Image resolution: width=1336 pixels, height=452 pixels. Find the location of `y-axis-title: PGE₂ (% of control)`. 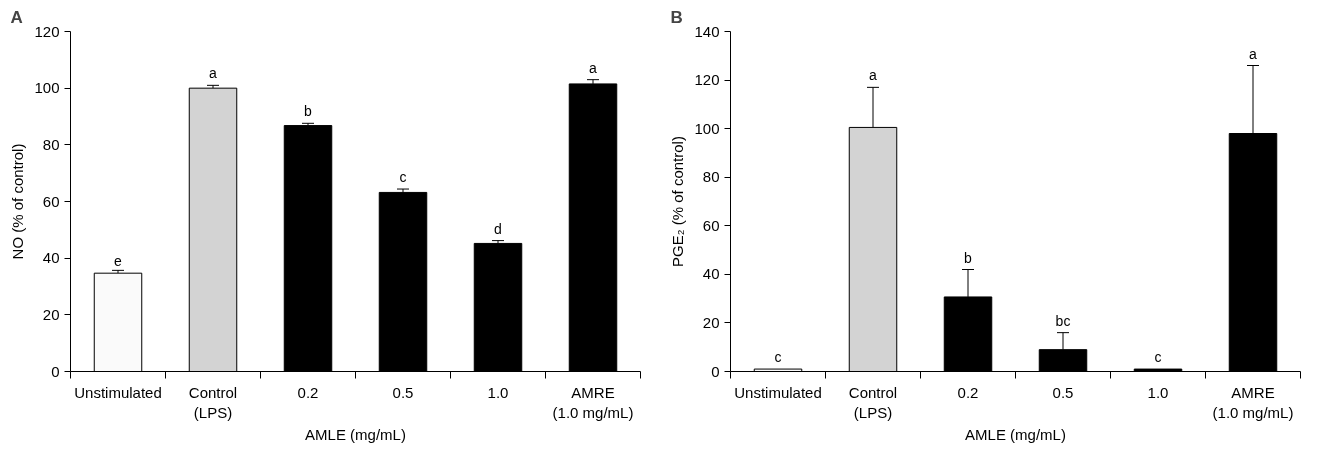

y-axis-title: PGE₂ (% of control) is located at coordinates (678, 201).